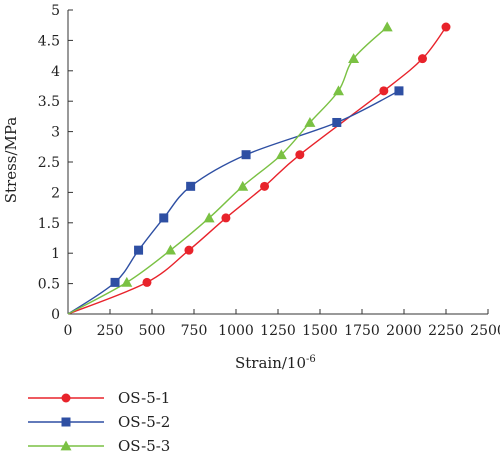 Image resolution: width=500 pixels, height=462 pixels. What do you see at coordinates (152, 331) in the screenshot?
I see `x-tick-label: 500` at bounding box center [152, 331].